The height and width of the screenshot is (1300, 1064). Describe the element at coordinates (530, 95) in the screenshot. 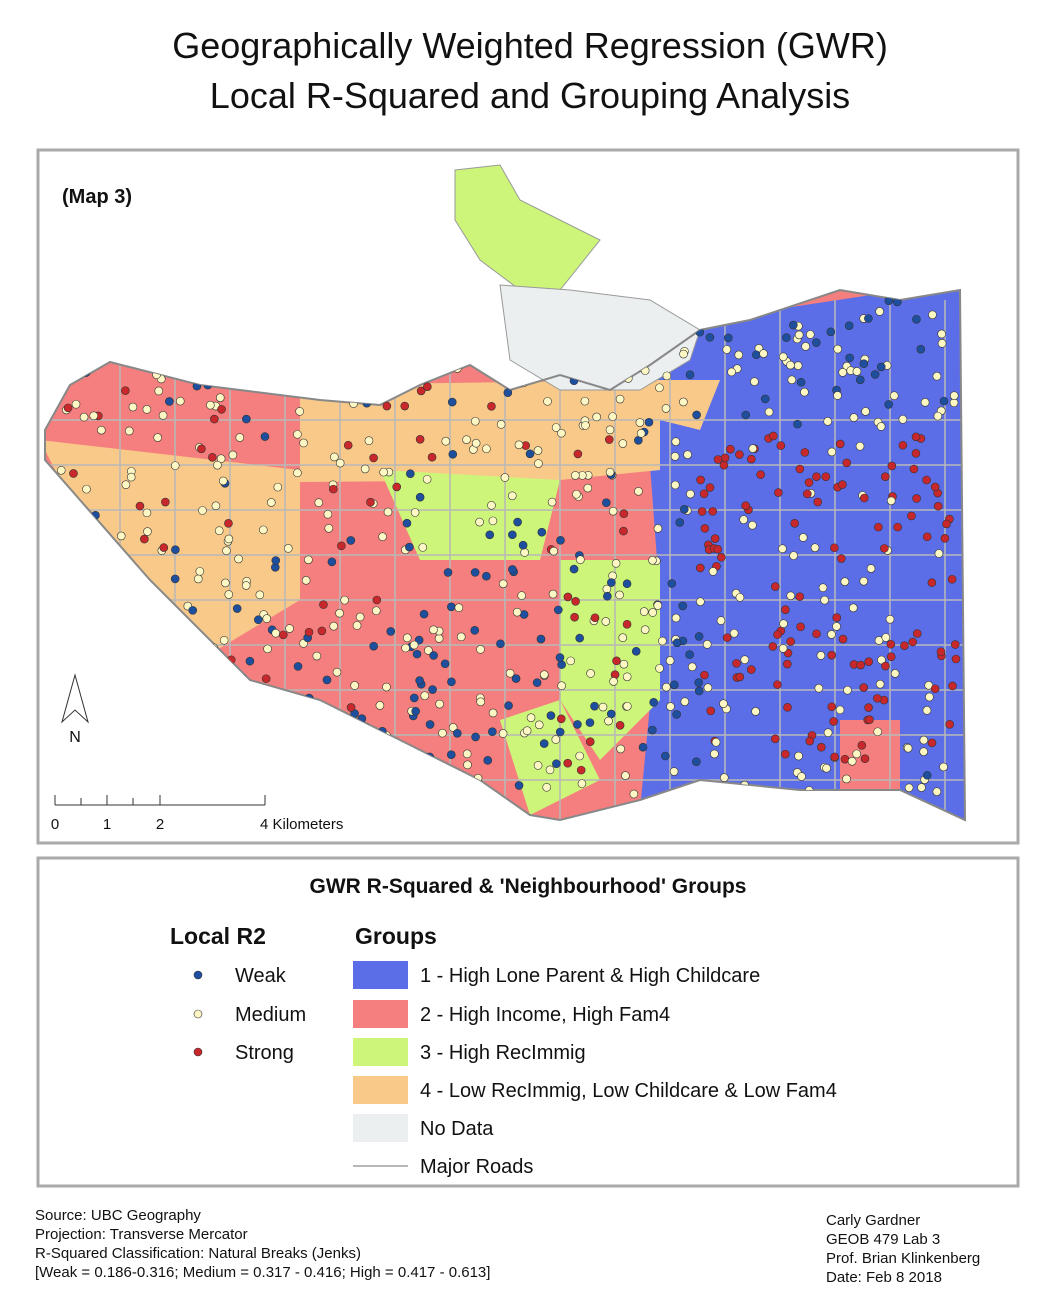

I see `title: Local R-Squared and Grouping Analysis` at that location.